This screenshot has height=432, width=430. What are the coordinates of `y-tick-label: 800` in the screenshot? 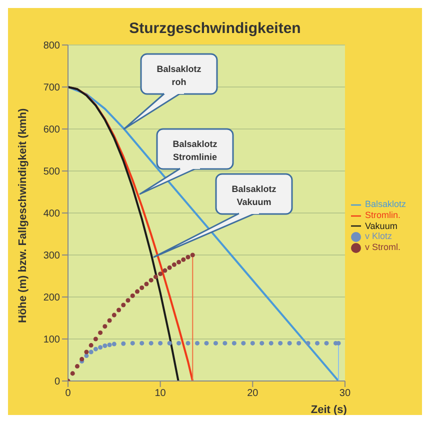 It's located at (51, 46).